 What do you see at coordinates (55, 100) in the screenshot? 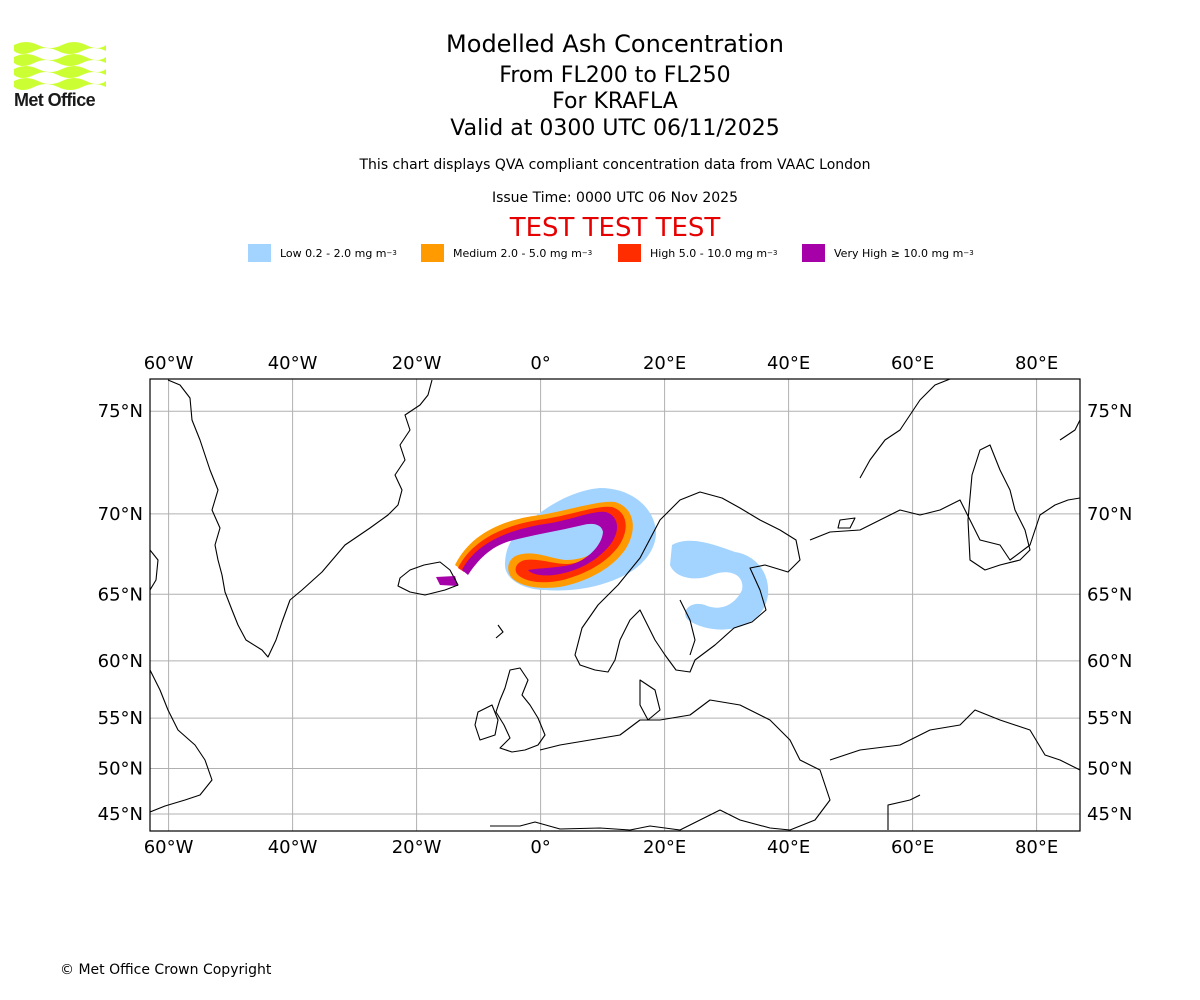
I see `logo-wordmark: Met Office` at bounding box center [55, 100].